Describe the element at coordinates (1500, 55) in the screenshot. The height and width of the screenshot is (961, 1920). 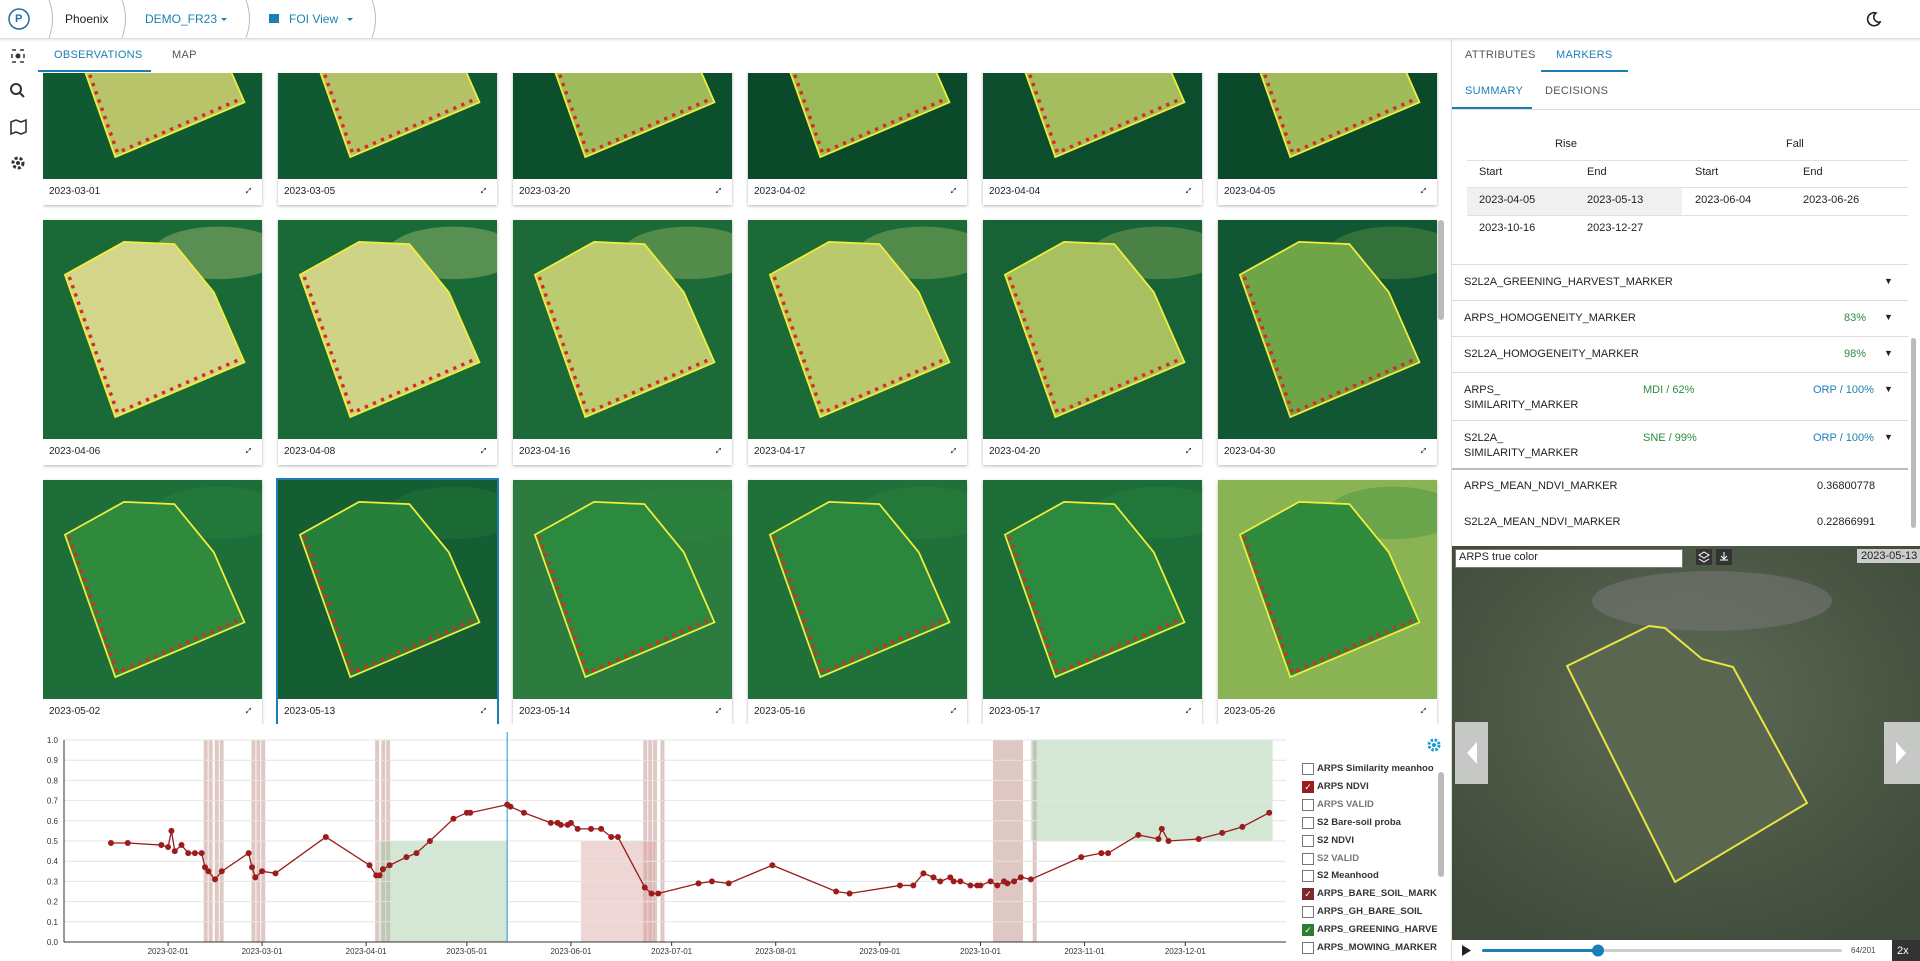
I see `attributes-tab: ATTRIBUTES` at that location.